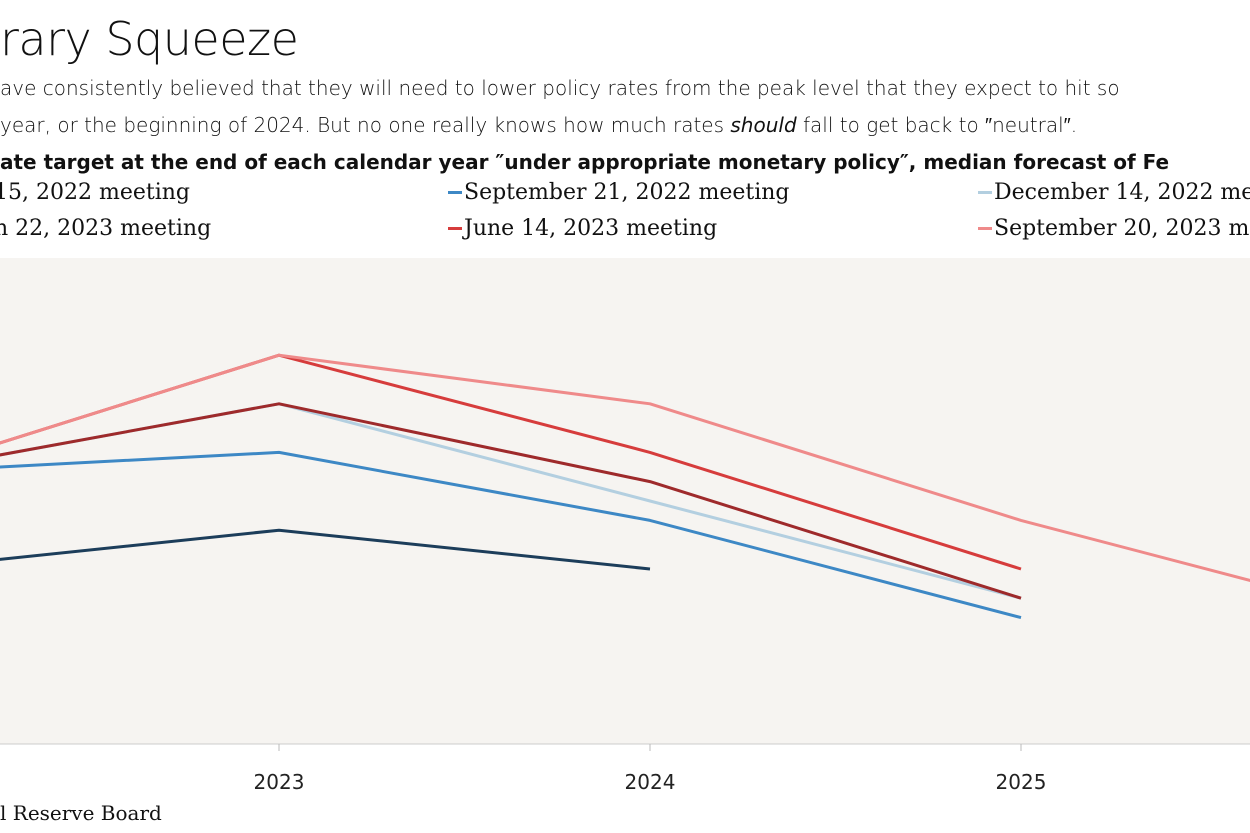 The image size is (1250, 833). Describe the element at coordinates (1122, 192) in the screenshot. I see `legend-label: December 14, 2022 me` at that location.